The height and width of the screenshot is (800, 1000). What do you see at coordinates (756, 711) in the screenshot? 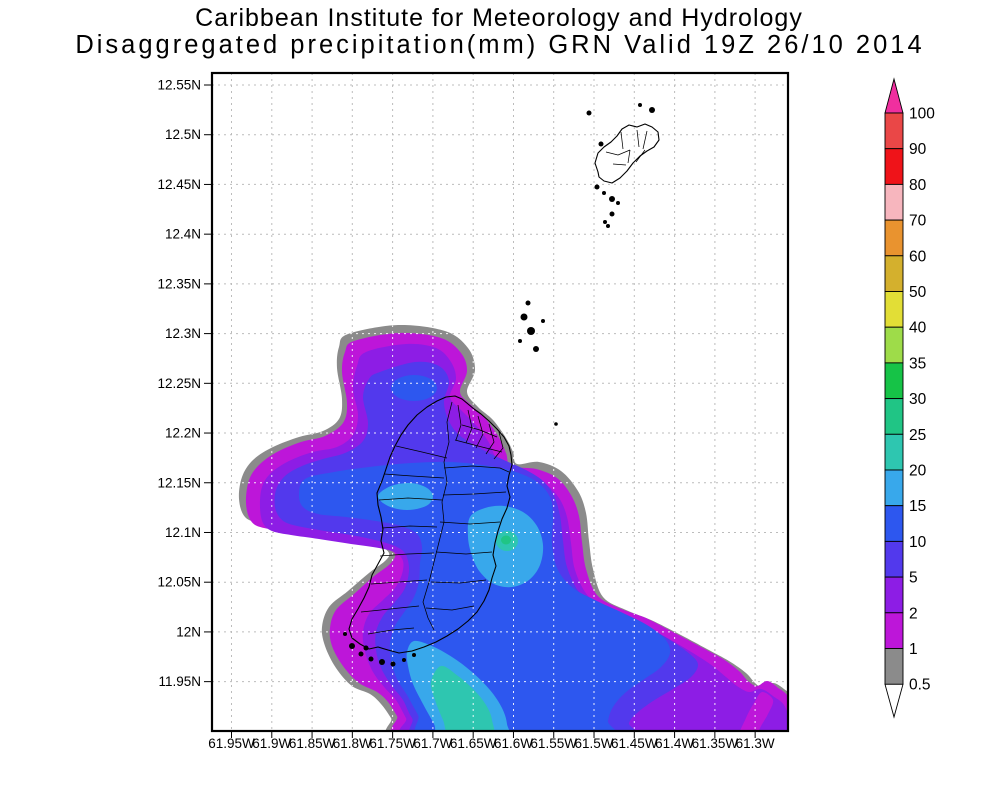
I see `contour-fill-1mm-streak-southeast` at bounding box center [756, 711].